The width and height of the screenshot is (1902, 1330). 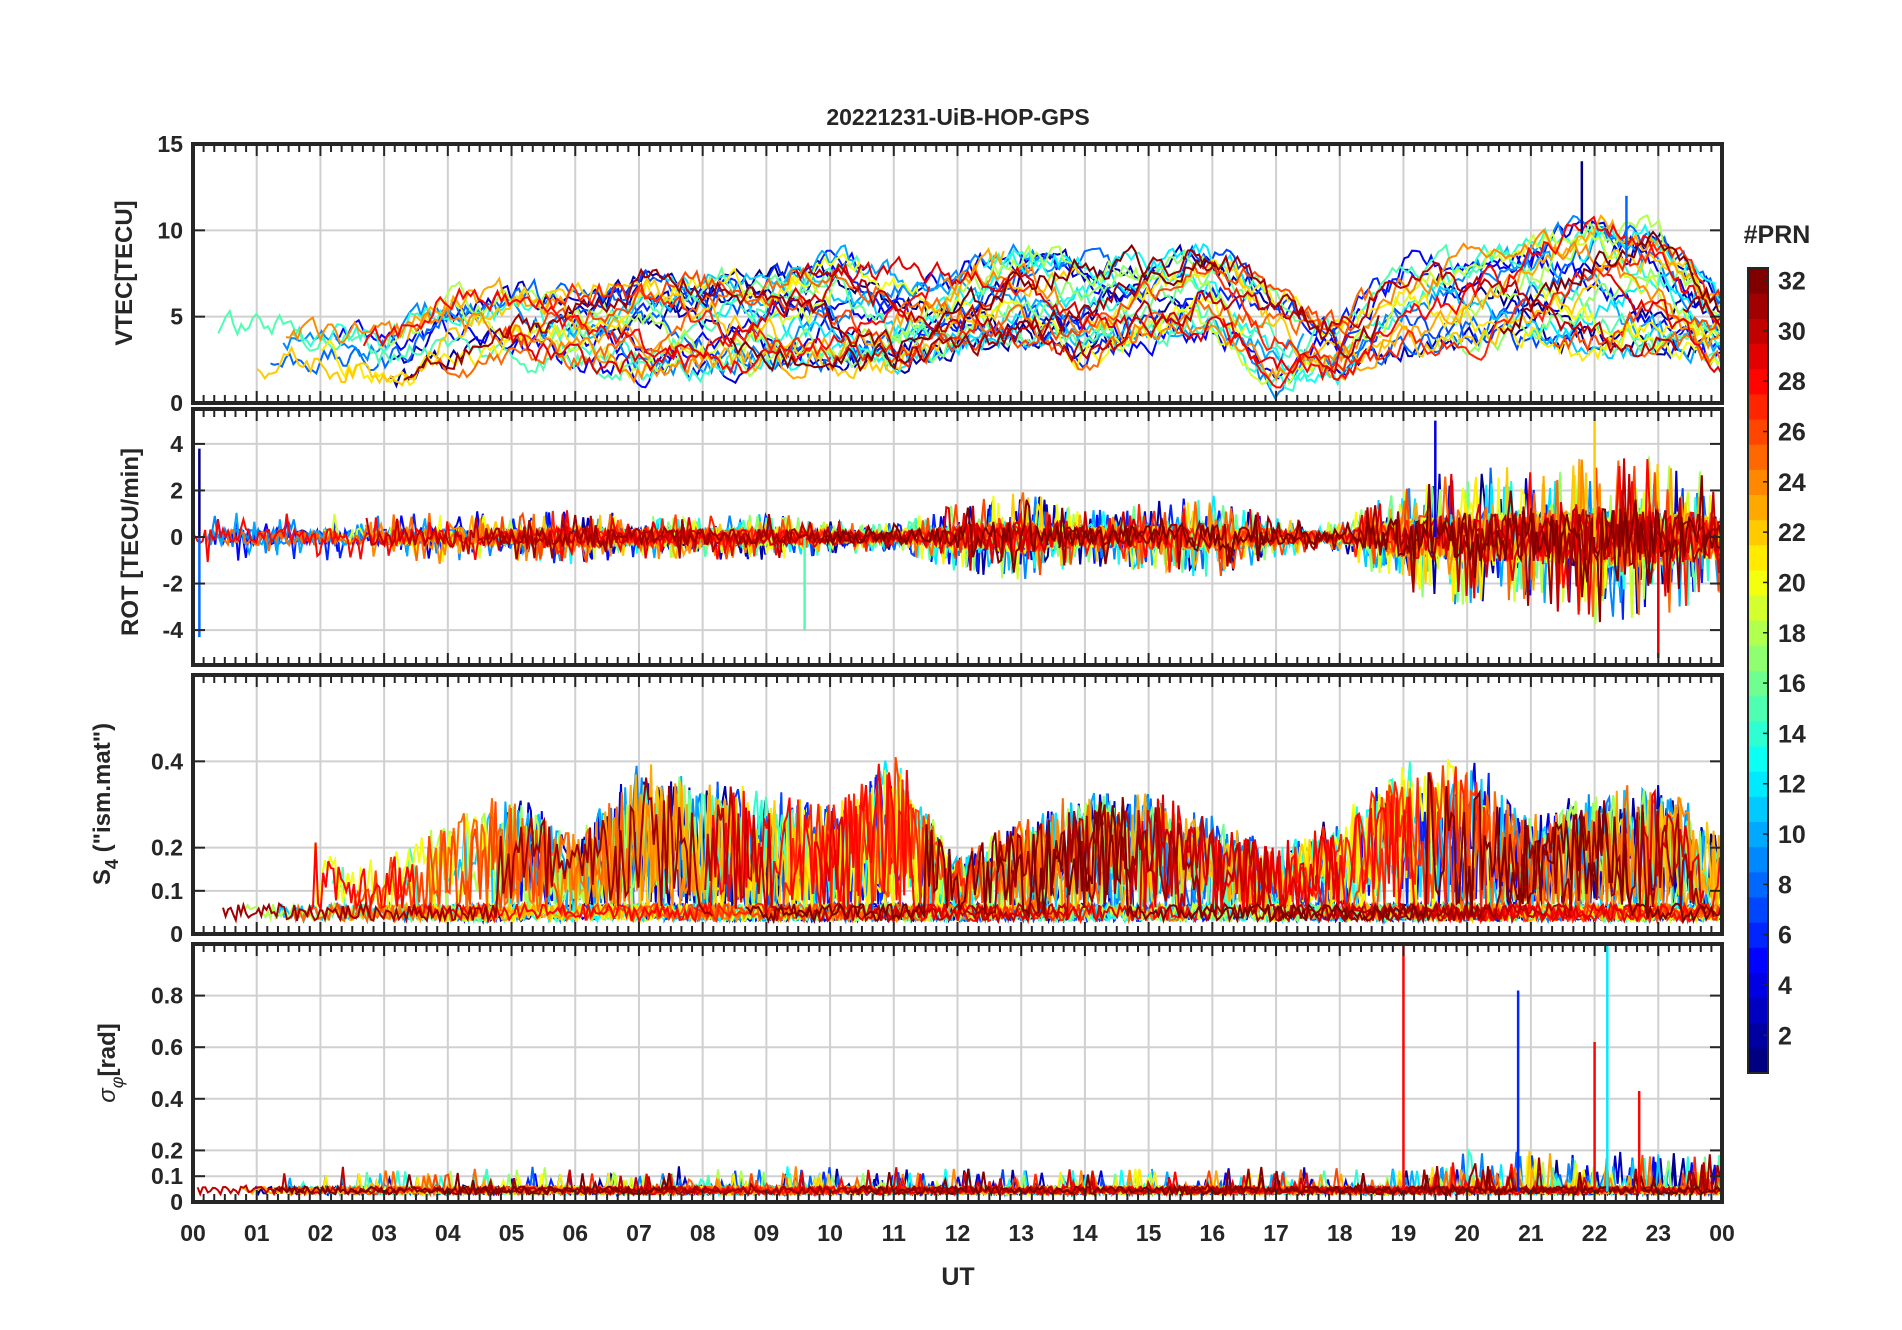 What do you see at coordinates (105, 804) in the screenshot?
I see `s4-y-label: S4 ("ism.mat")` at bounding box center [105, 804].